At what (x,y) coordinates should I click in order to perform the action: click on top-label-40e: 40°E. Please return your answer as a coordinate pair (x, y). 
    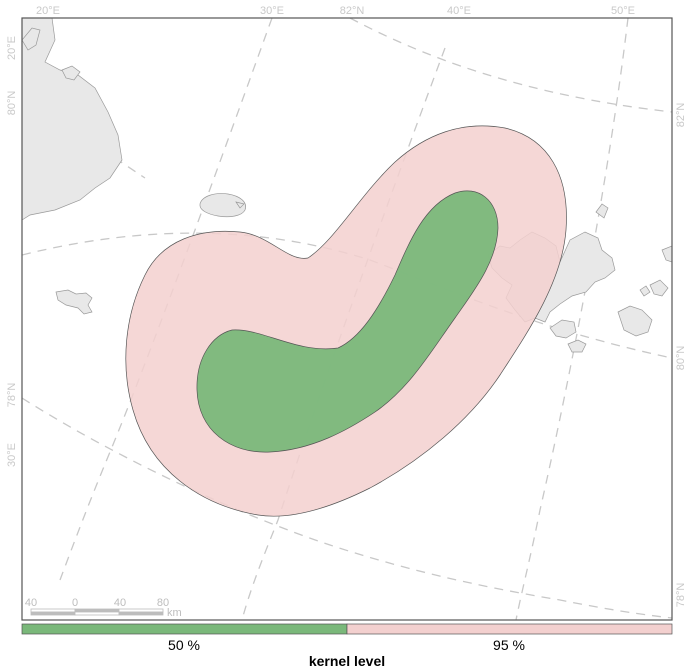
    Looking at the image, I should click on (459, 11).